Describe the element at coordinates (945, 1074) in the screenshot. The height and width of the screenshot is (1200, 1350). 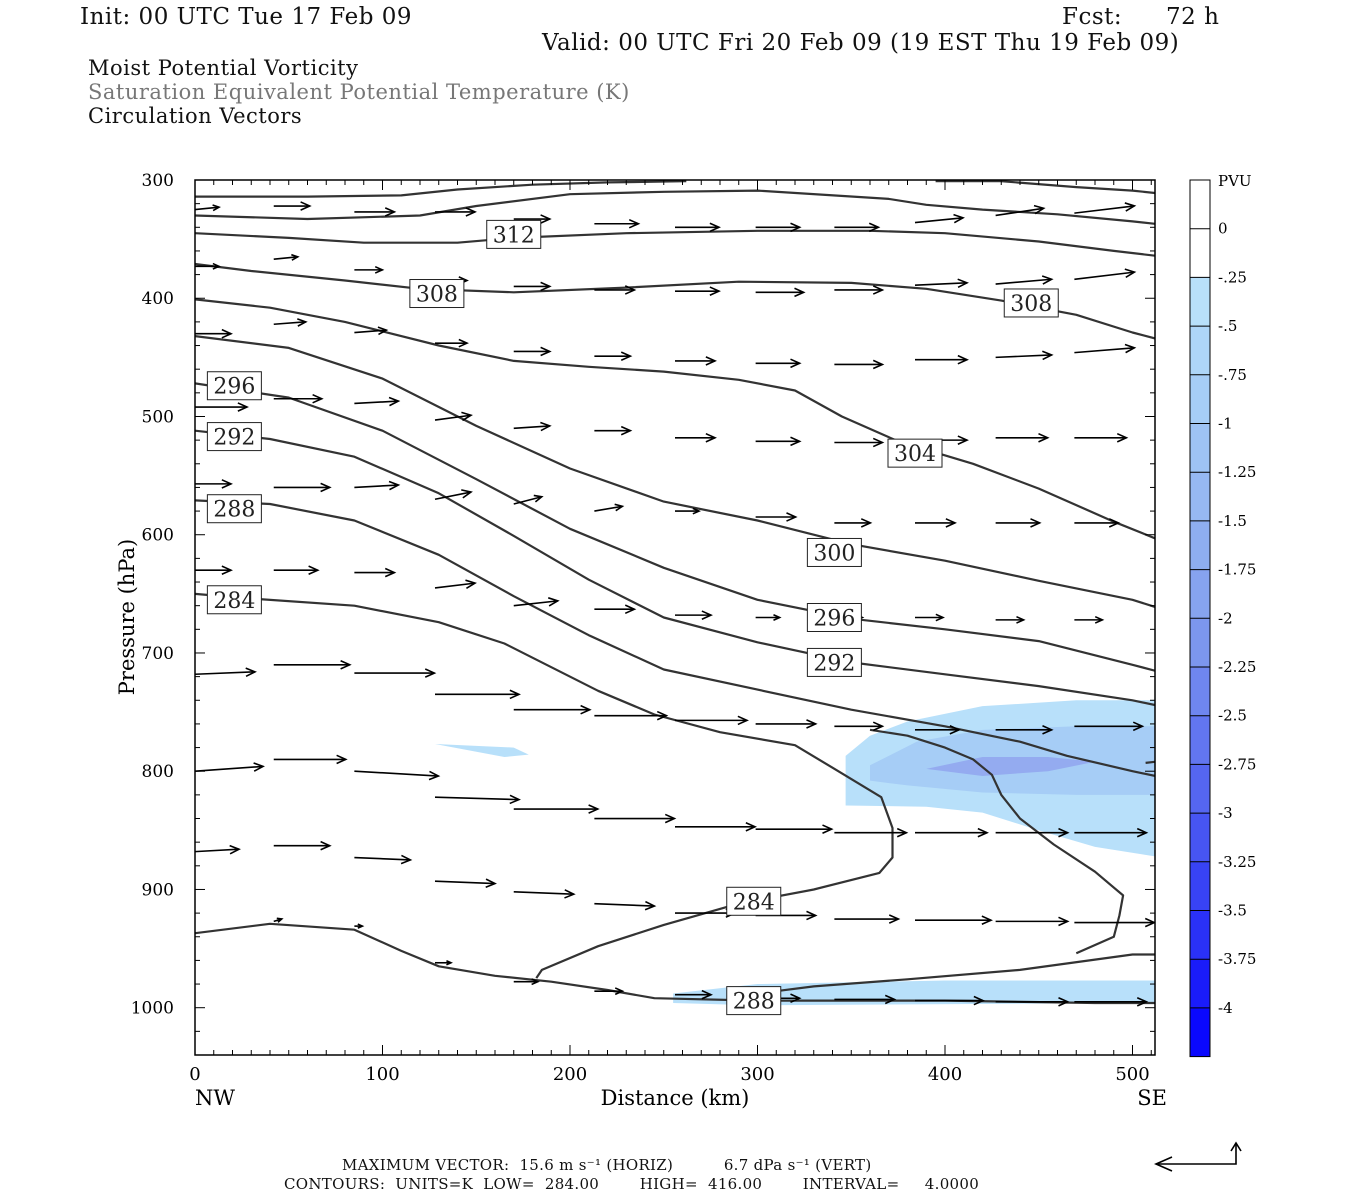
I see `x-tick-label: 400` at that location.